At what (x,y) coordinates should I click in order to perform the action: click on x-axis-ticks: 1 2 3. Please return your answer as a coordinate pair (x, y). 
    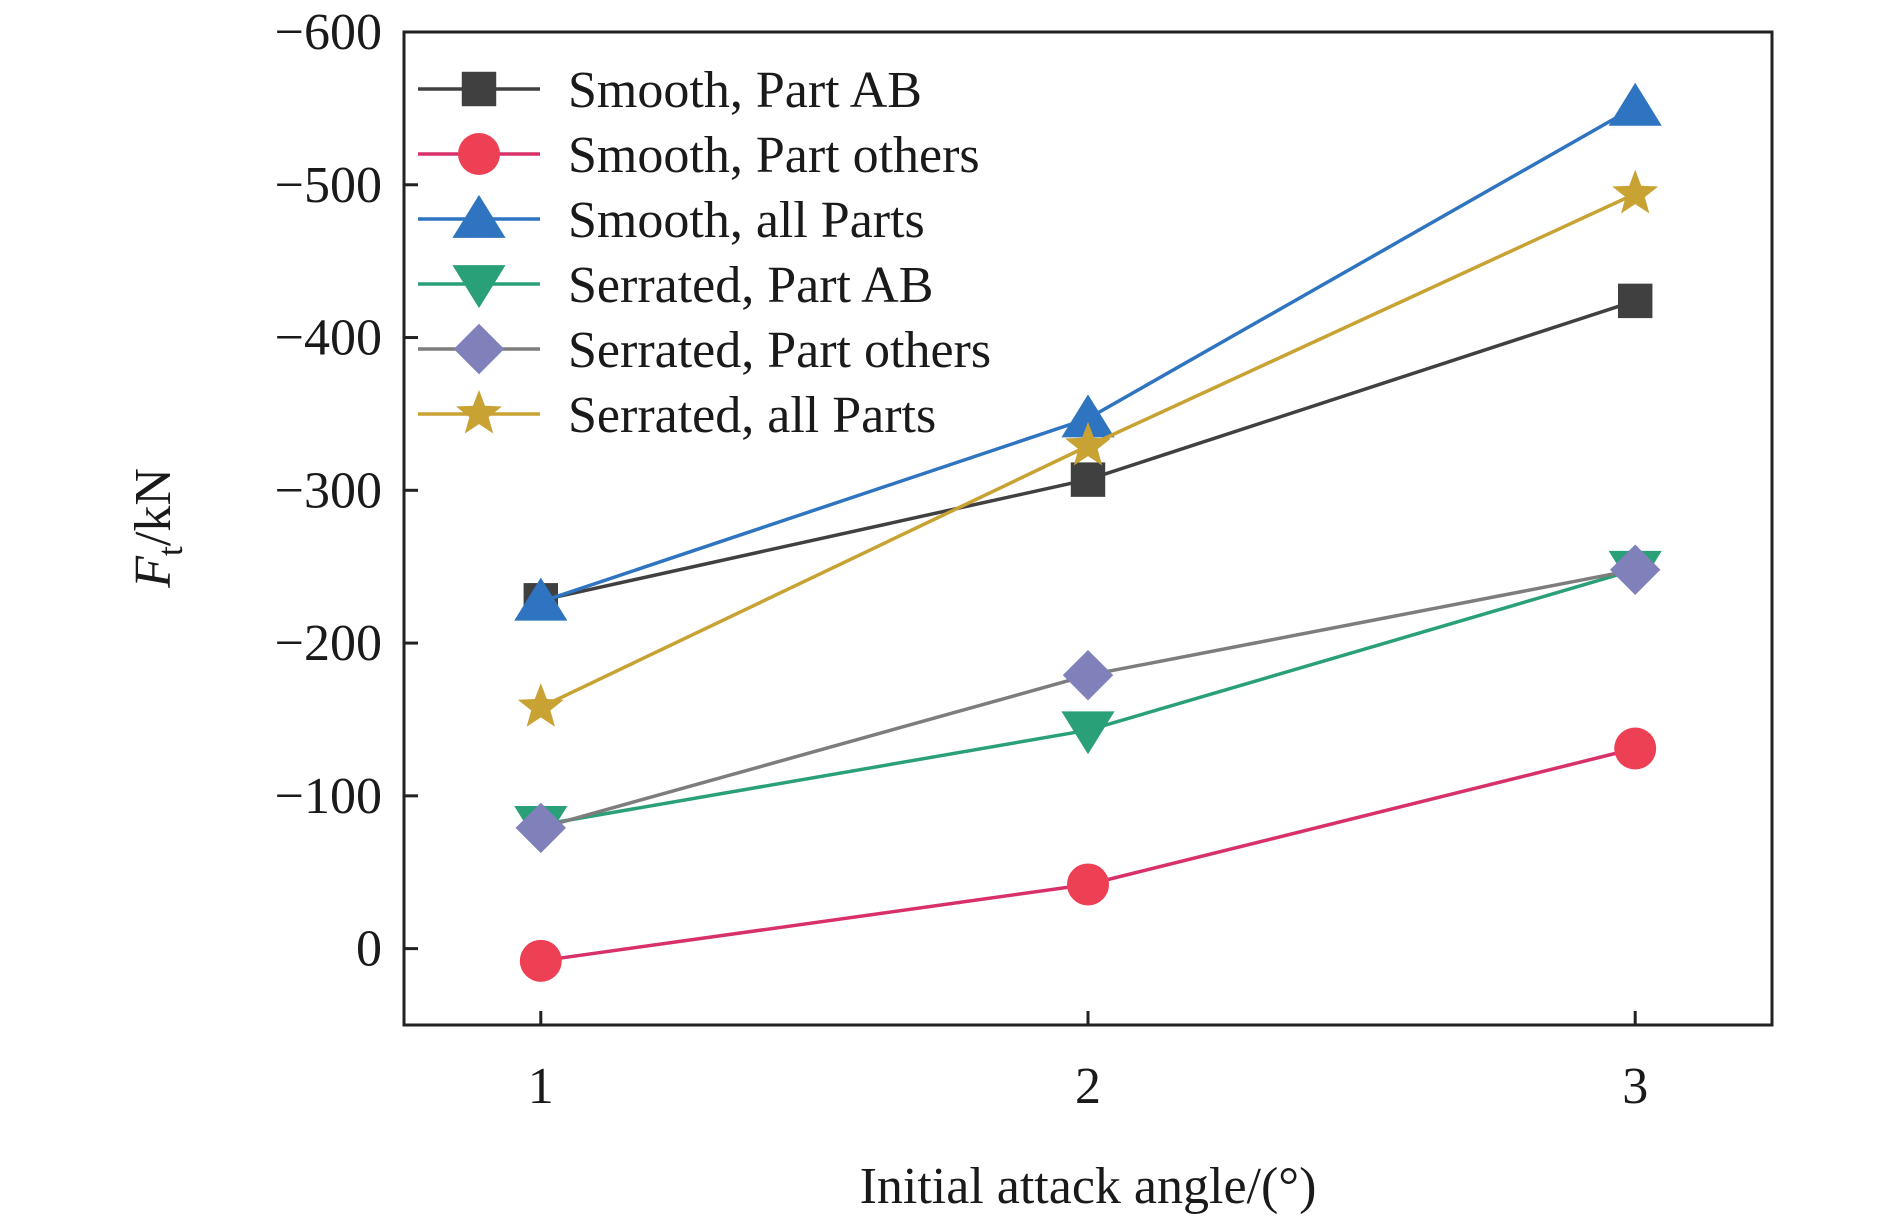
    Looking at the image, I should click on (1088, 1063).